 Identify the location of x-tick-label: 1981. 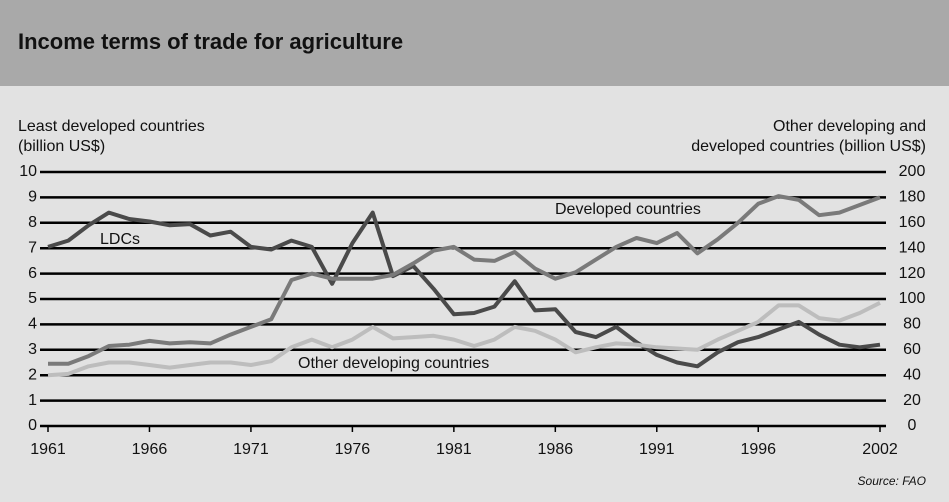
(454, 449).